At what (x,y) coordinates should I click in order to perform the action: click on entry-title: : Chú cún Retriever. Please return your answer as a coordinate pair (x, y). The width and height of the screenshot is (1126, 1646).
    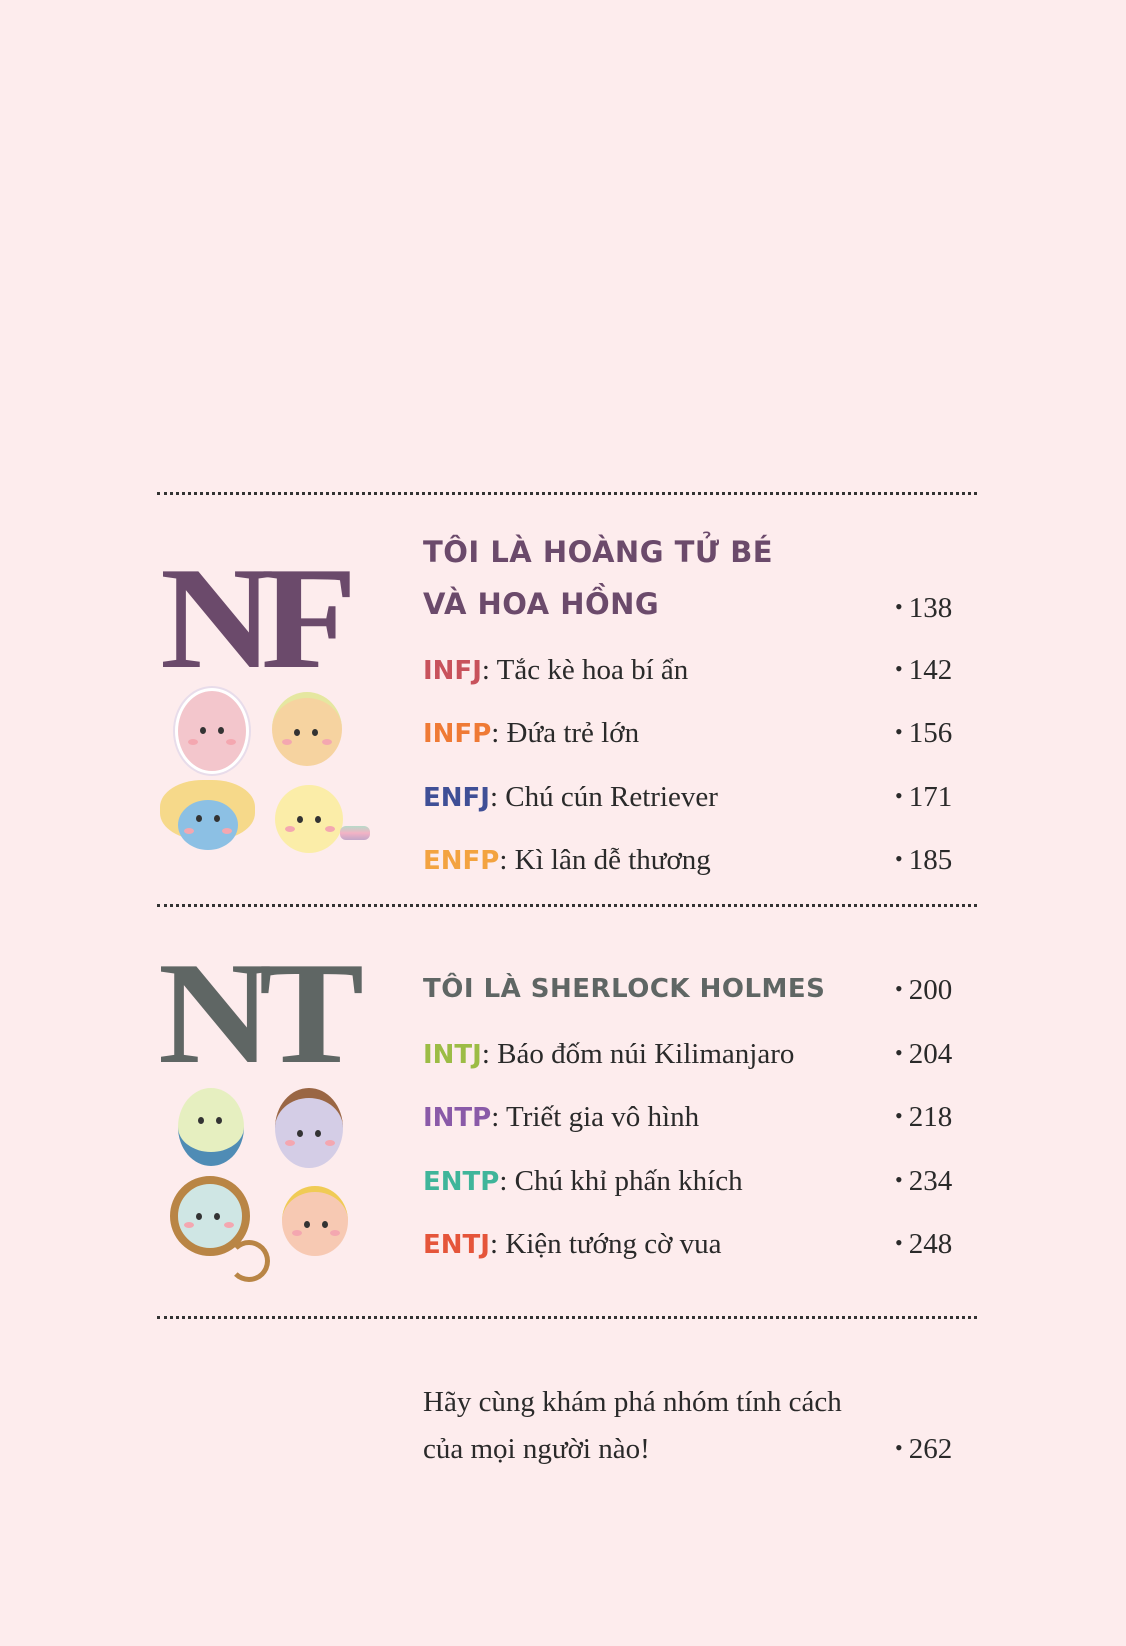
    Looking at the image, I should click on (603, 797).